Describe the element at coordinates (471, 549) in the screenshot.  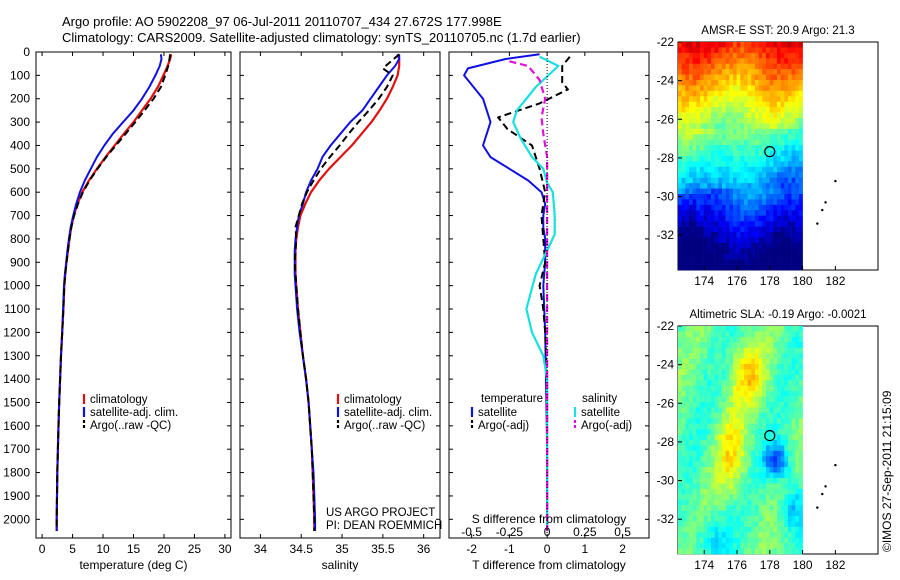
I see `differences-xtick-label: -2` at that location.